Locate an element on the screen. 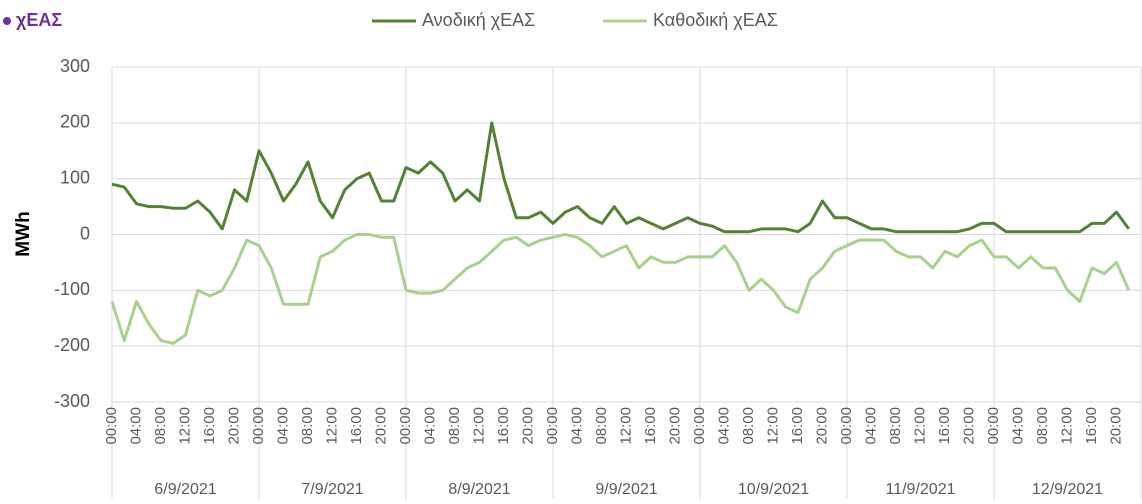  y-tick-label: 300 is located at coordinates (75, 66).